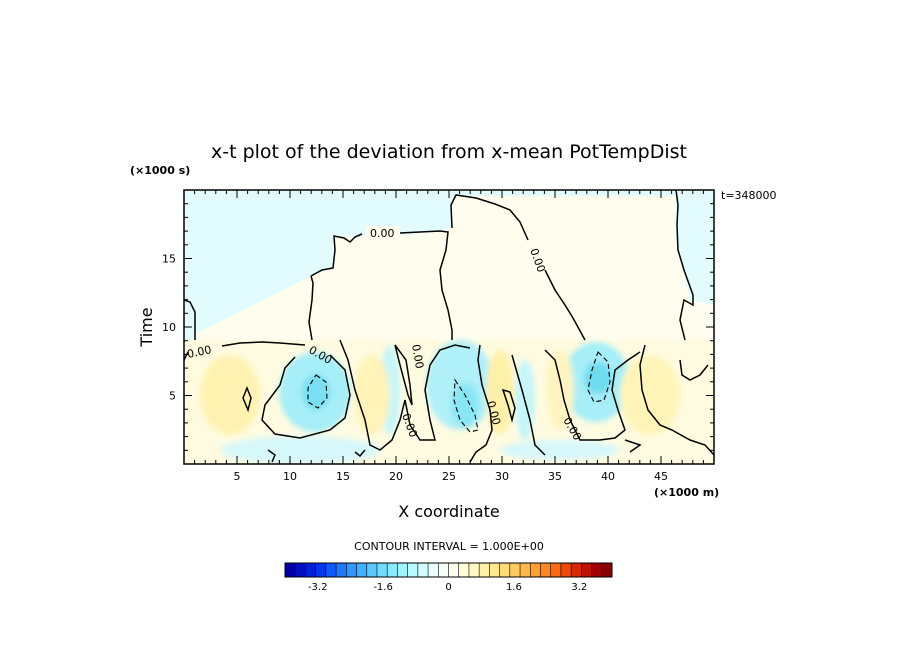  What do you see at coordinates (290, 476) in the screenshot?
I see `x-tick-label: 10` at bounding box center [290, 476].